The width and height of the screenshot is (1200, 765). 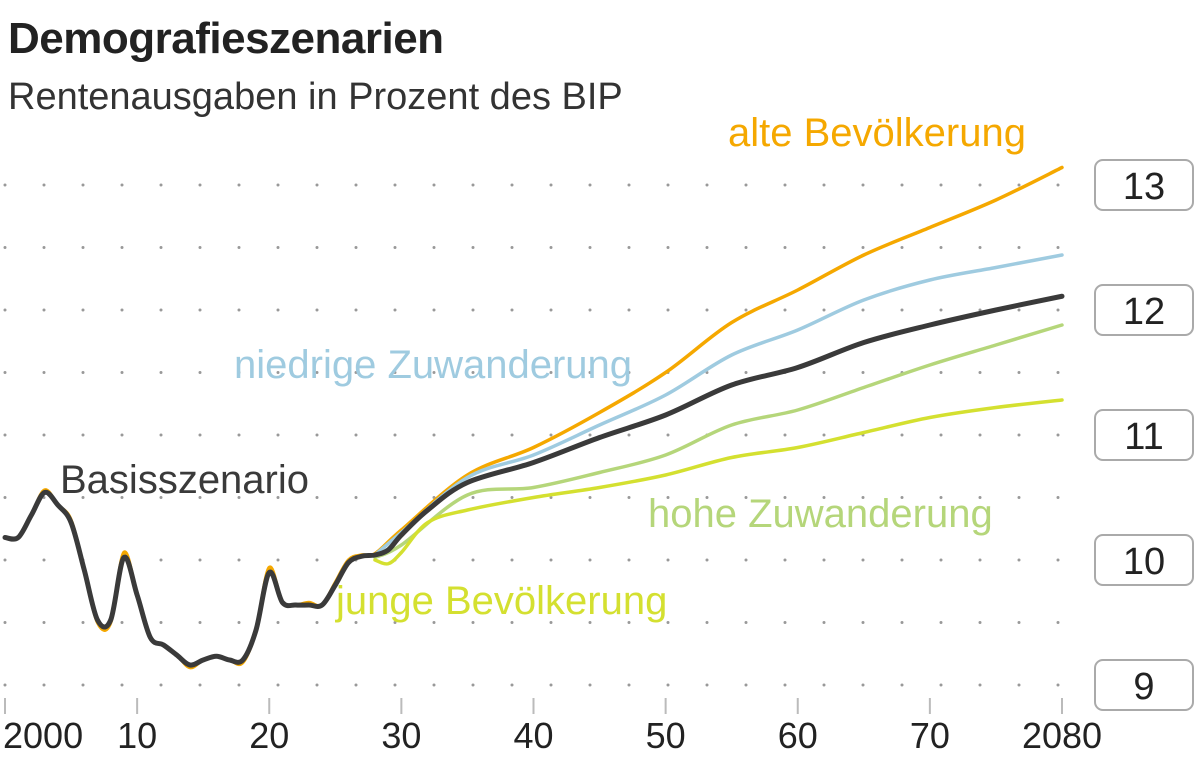 I want to click on chart-subtitle: Rentenausgaben in Prozent des BIP, so click(x=315, y=97).